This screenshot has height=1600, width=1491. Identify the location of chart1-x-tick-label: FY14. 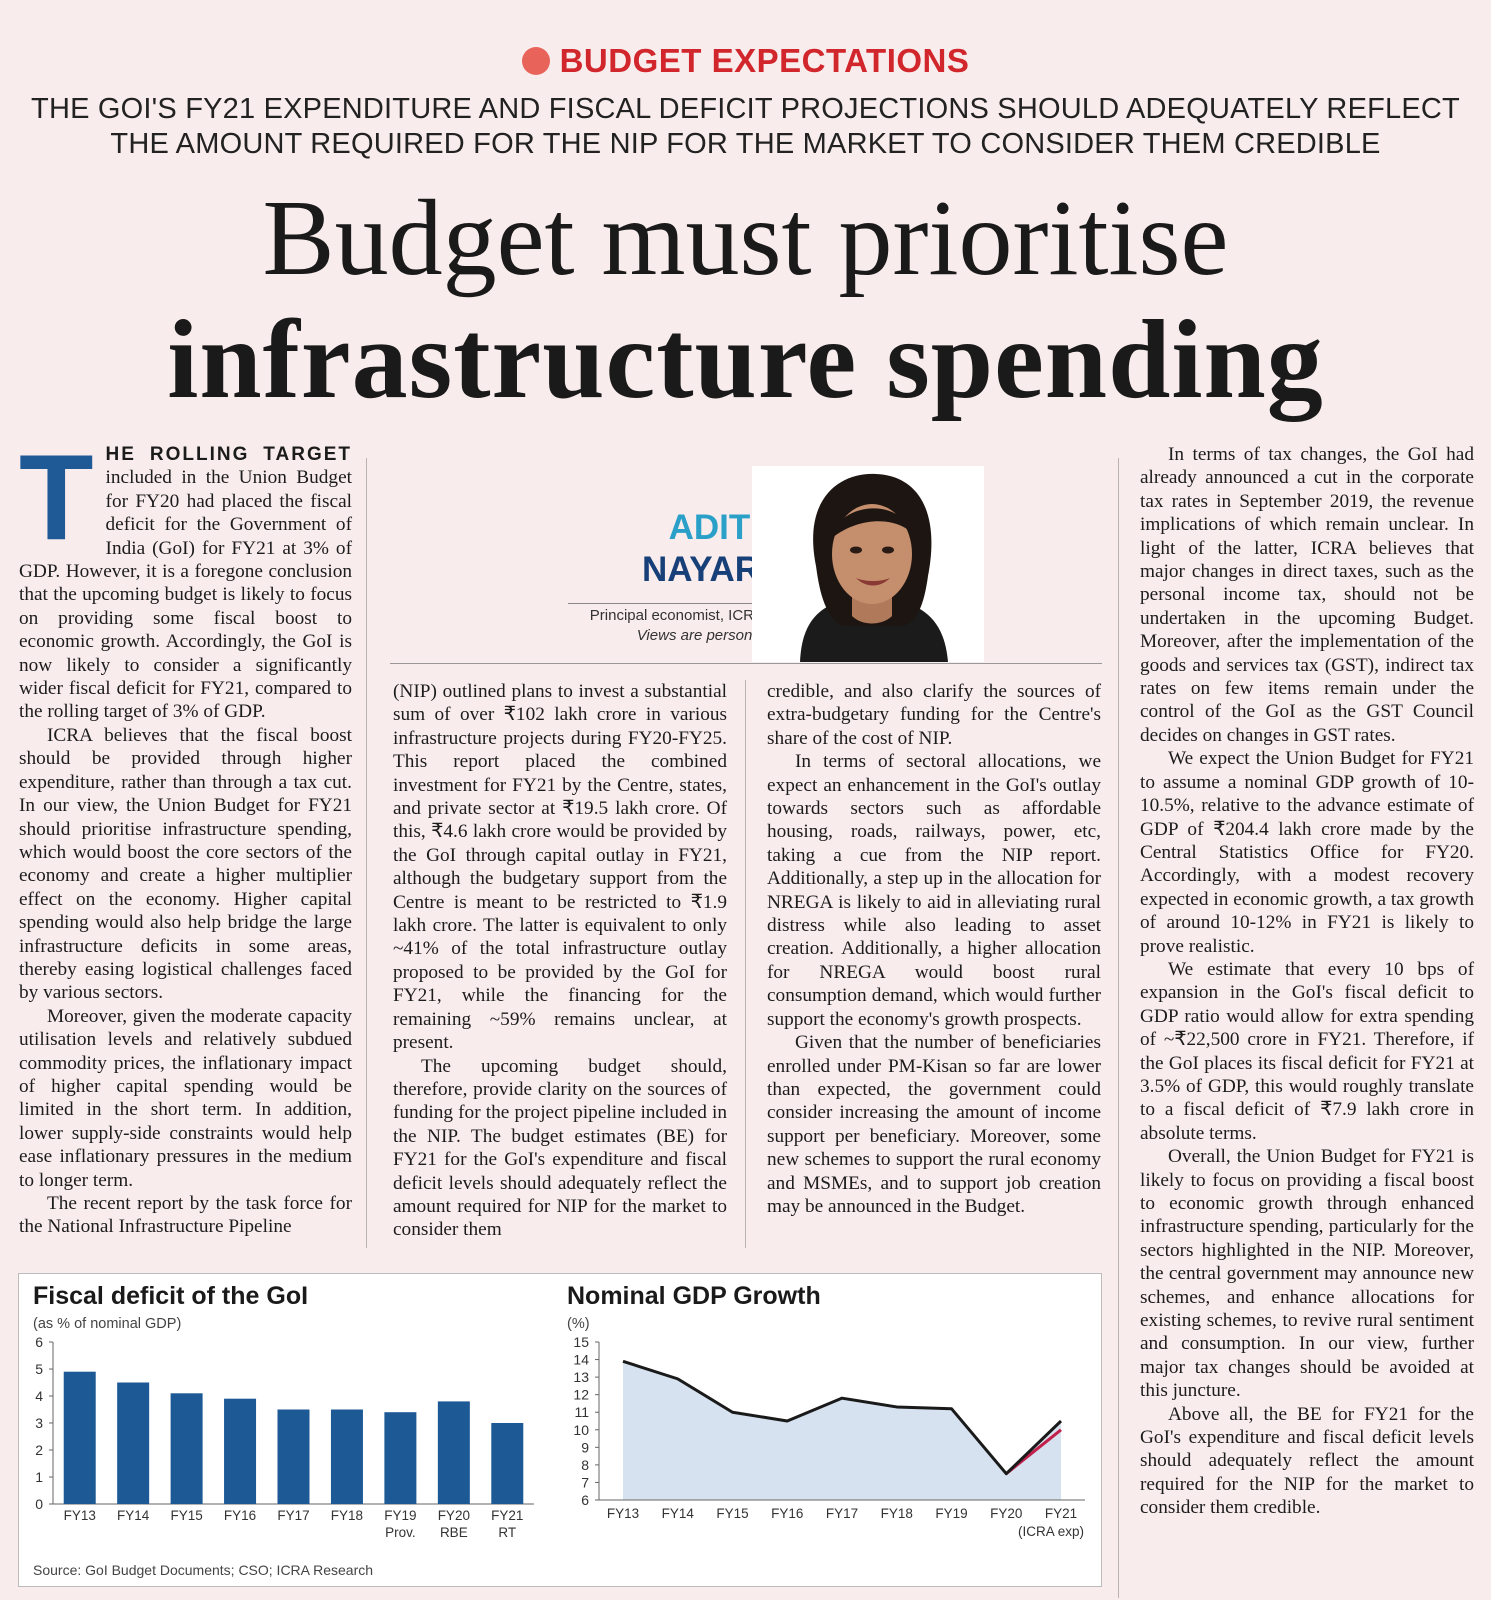
(133, 1515).